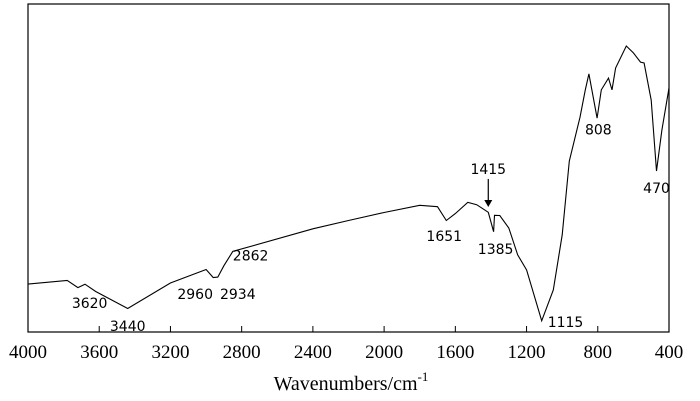 The height and width of the screenshot is (401, 700). I want to click on arrow-head-icon, so click(488, 203).